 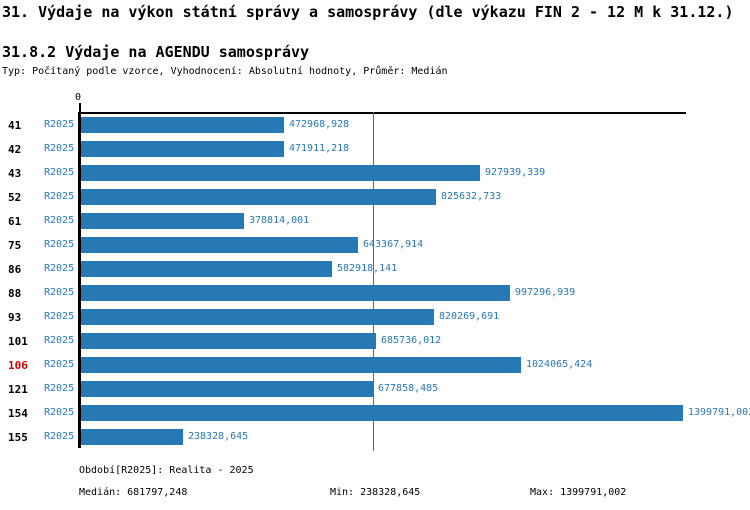 What do you see at coordinates (15, 317) in the screenshot?
I see `category-label: 93` at bounding box center [15, 317].